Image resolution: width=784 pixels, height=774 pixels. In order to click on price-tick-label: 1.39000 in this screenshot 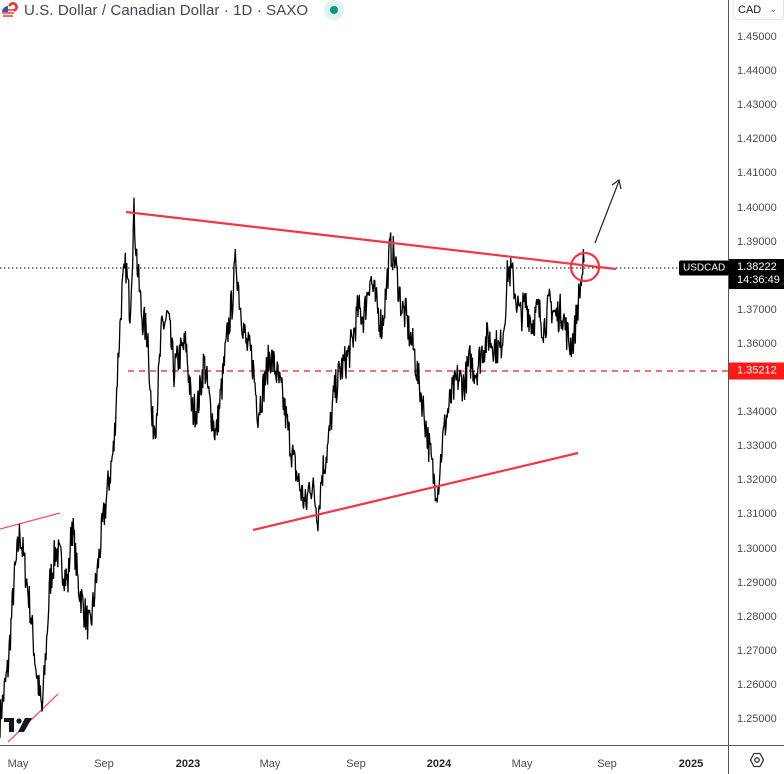, I will do `click(757, 241)`.